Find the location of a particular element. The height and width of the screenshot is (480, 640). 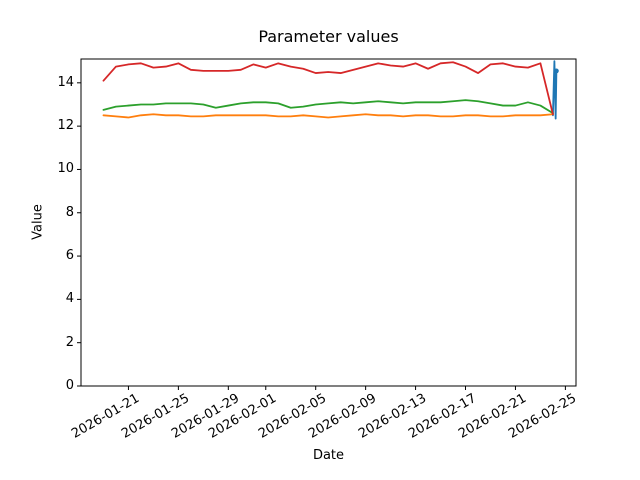

y-tick-label: 4 is located at coordinates (69, 299).